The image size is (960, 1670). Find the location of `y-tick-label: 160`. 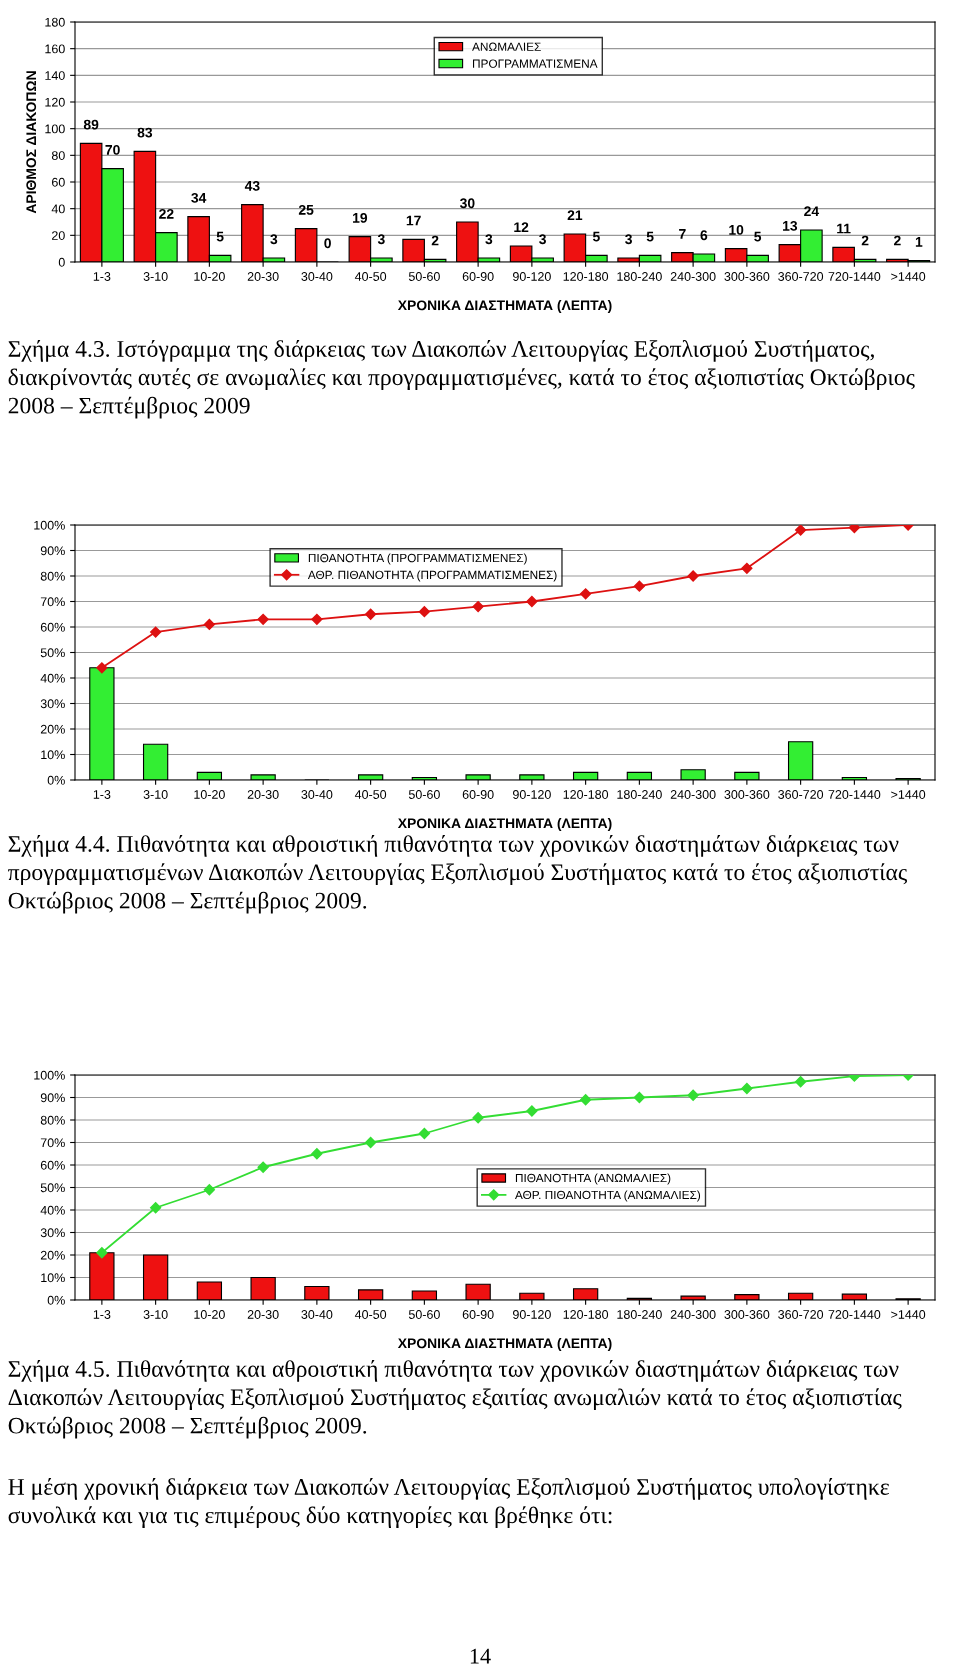

y-tick-label: 160 is located at coordinates (55, 49).